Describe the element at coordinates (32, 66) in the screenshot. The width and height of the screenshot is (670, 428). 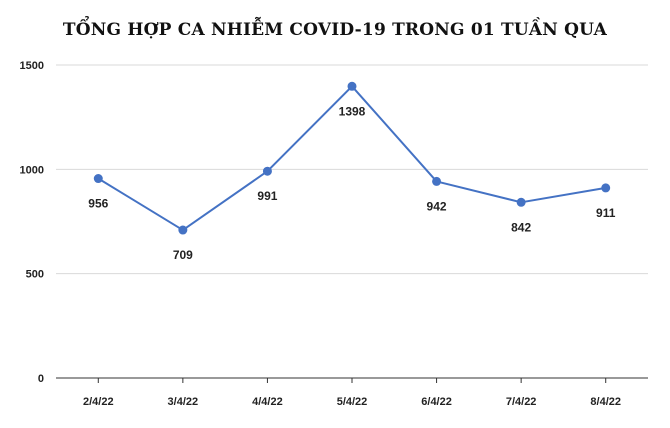
I see `y-tick-label: 1500` at that location.